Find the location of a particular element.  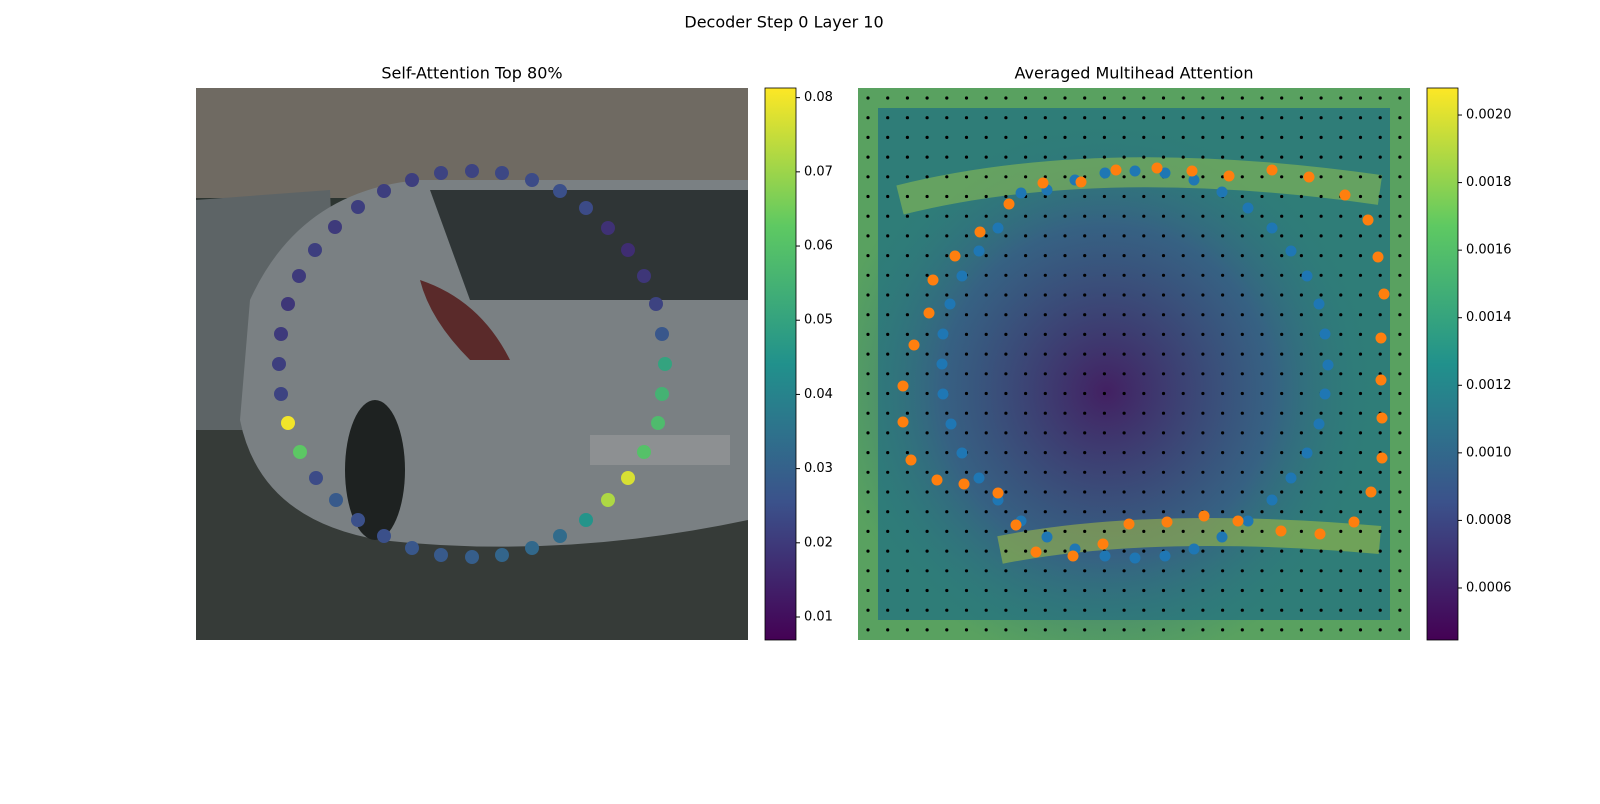

colorbar-tick-label: 0.02 is located at coordinates (818, 542).